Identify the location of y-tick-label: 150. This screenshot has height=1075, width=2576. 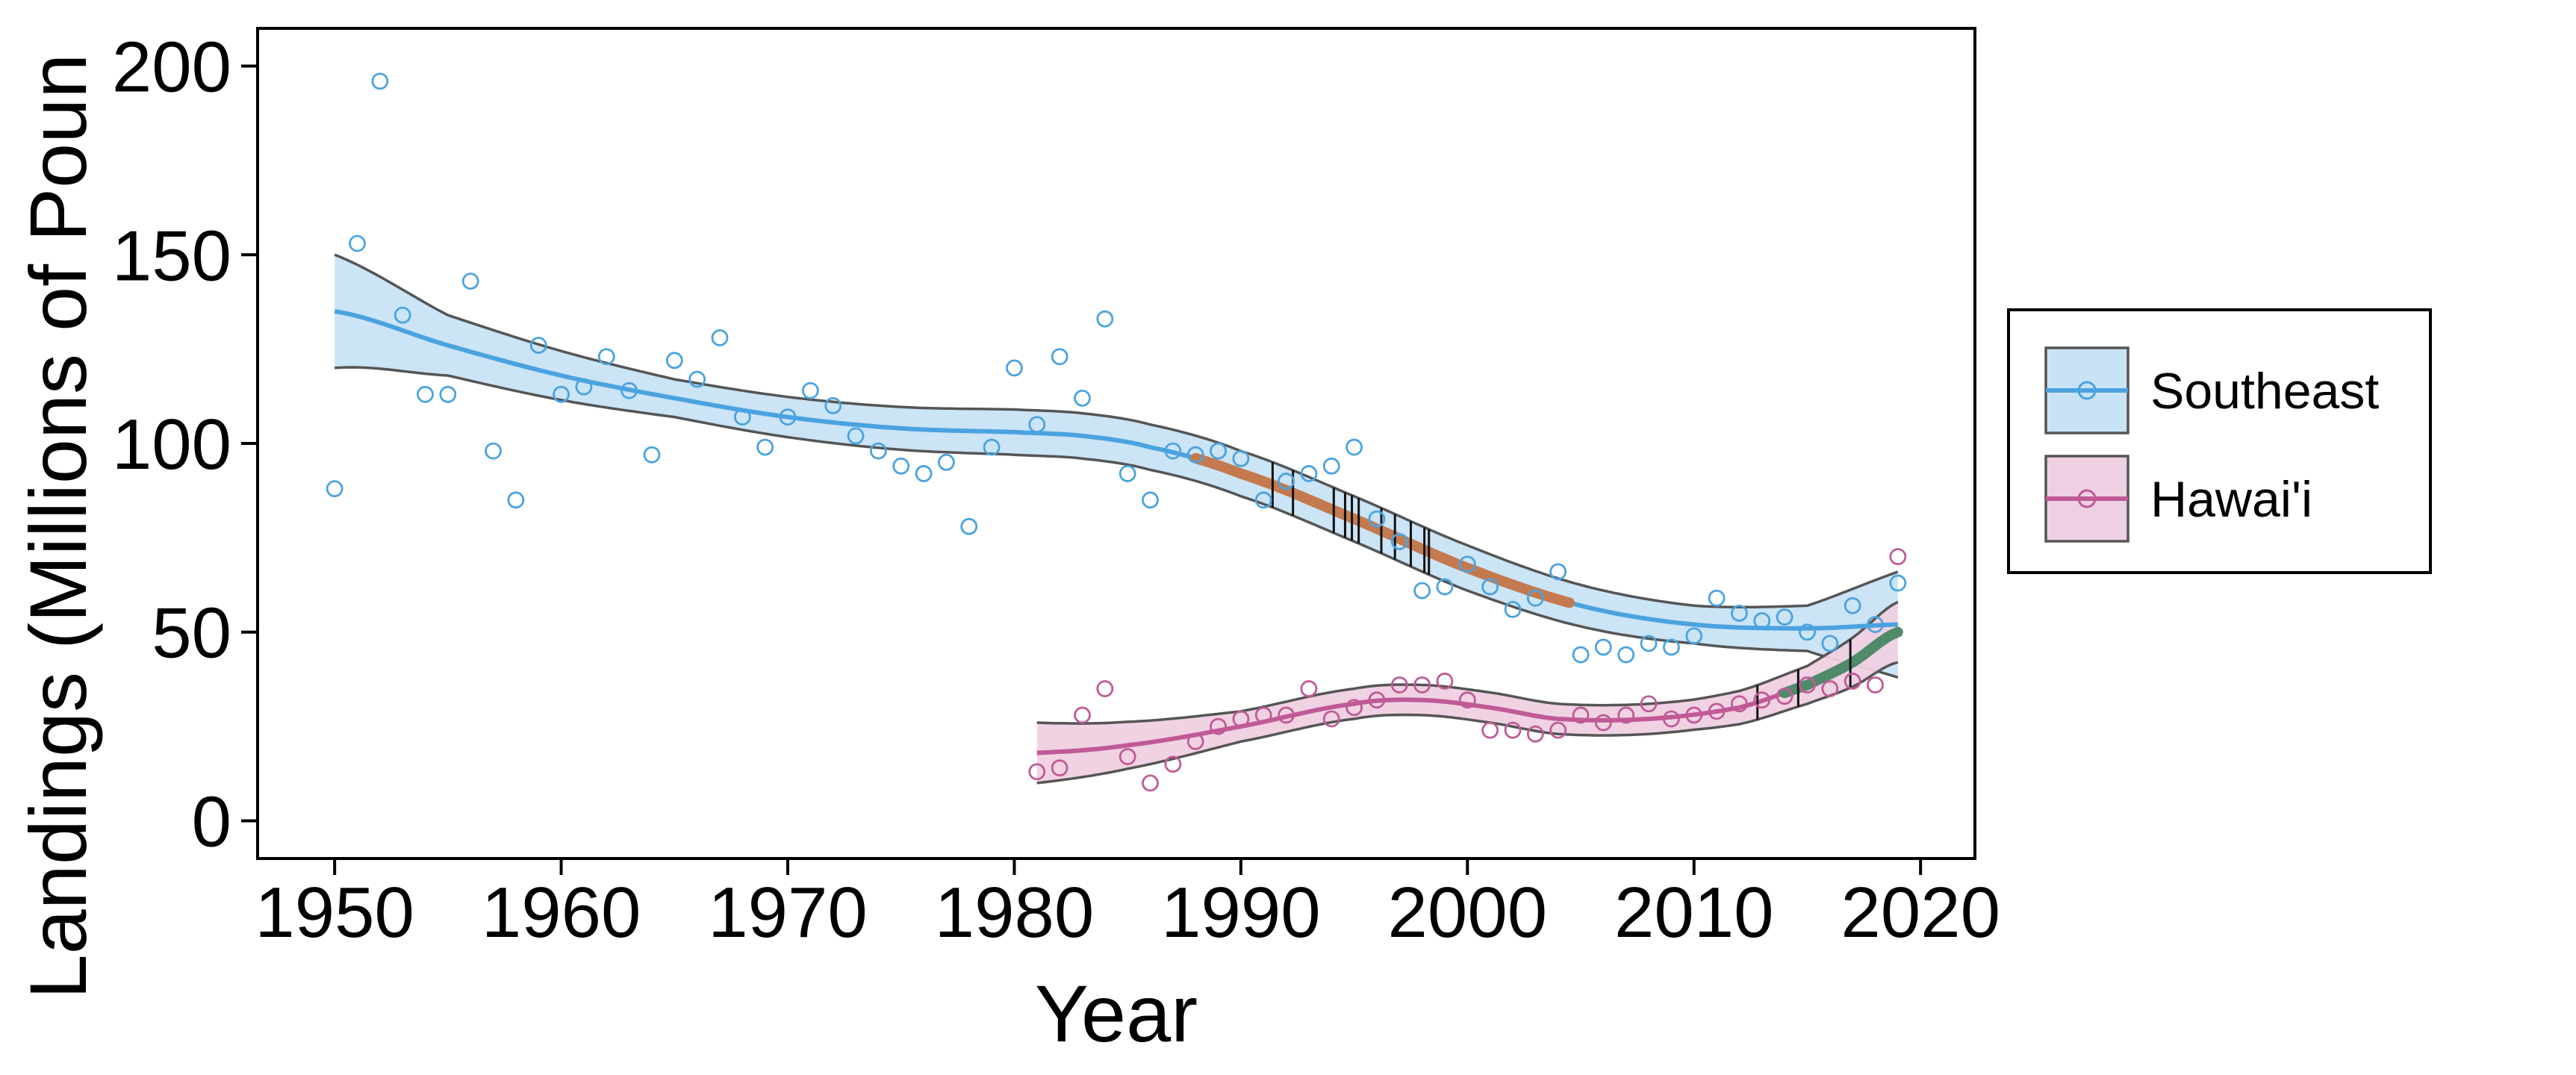
(171, 256).